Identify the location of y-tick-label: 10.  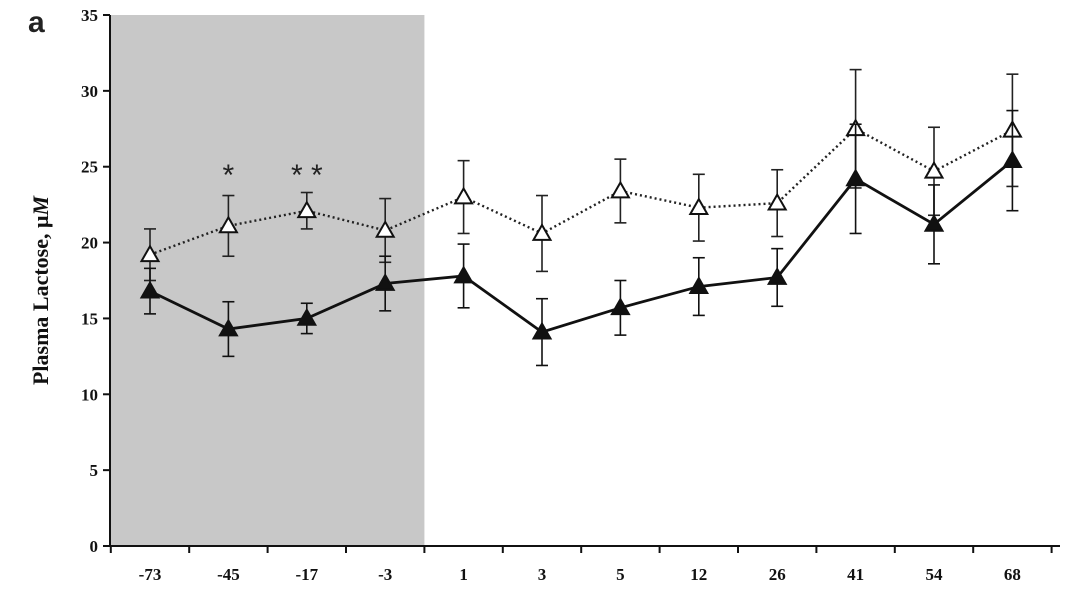
(89, 394).